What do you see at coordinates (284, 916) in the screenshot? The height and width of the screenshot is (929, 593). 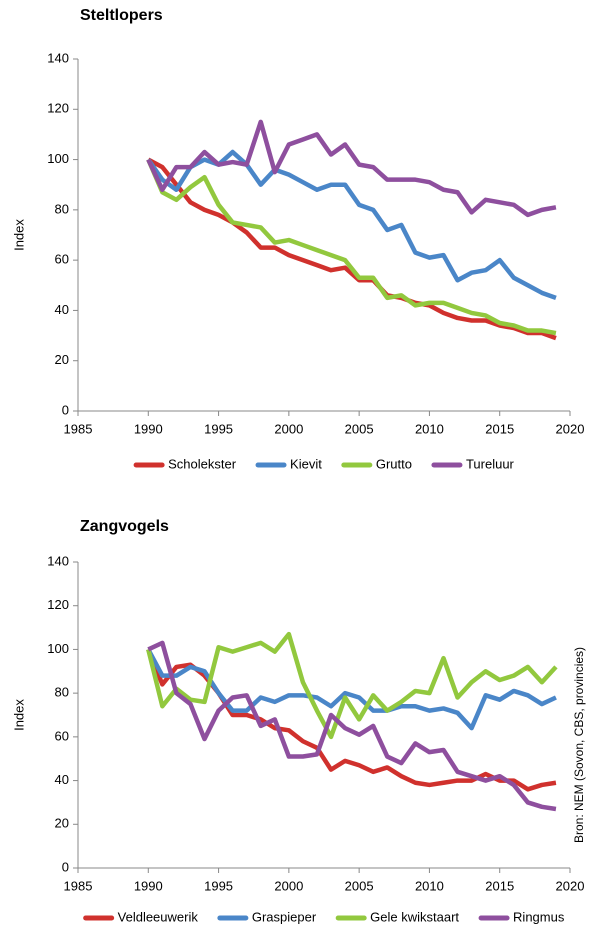 I see `legend-label: Graspieper` at bounding box center [284, 916].